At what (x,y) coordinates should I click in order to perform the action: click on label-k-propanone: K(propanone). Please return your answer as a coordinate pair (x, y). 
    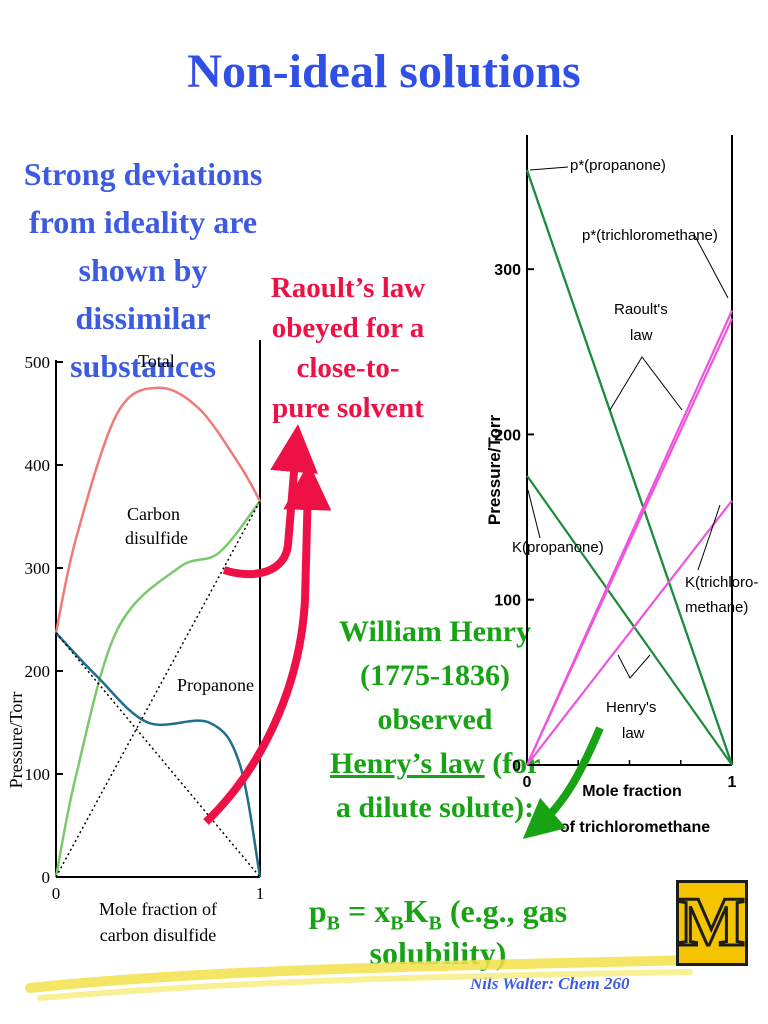
    Looking at the image, I should click on (558, 547).